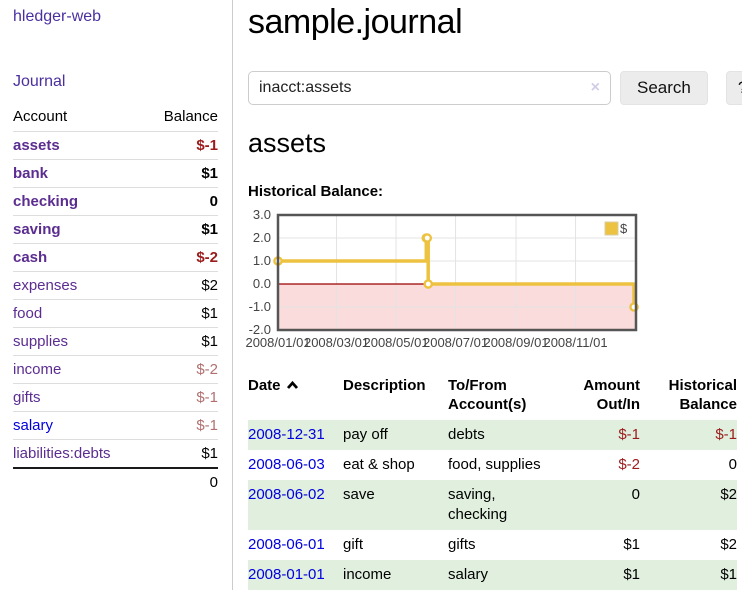  What do you see at coordinates (355, 22) in the screenshot?
I see `page-title: sample.journal` at bounding box center [355, 22].